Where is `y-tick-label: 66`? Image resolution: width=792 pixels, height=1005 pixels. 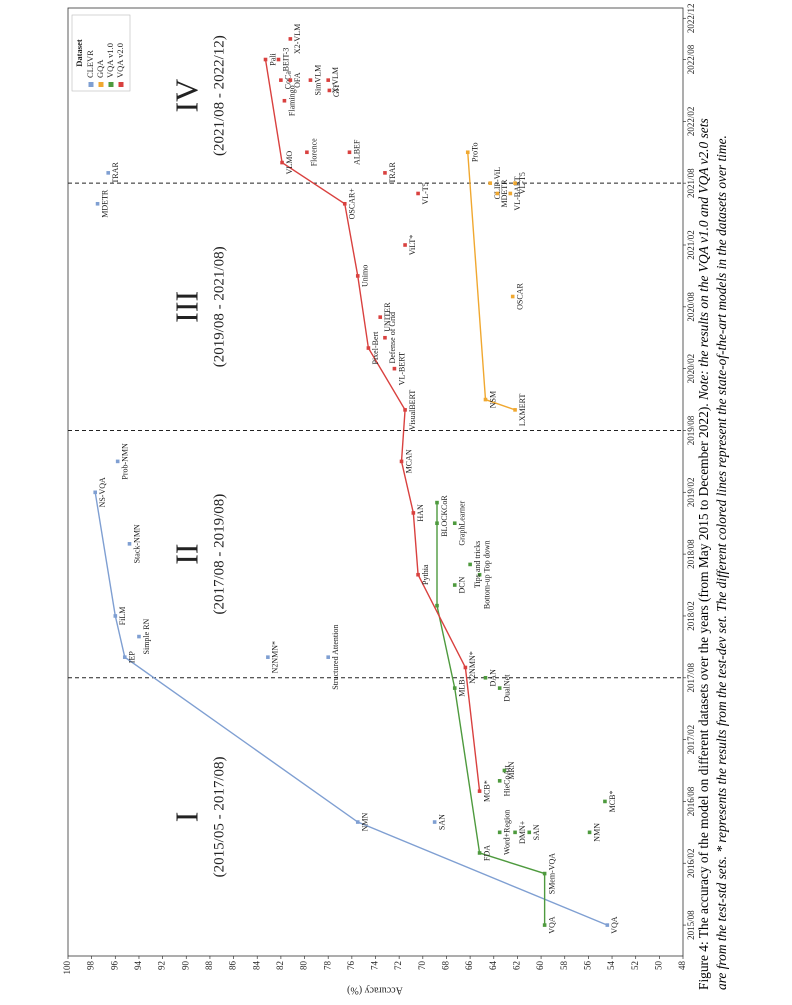
y-tick-label: 66 is located at coordinates (469, 966).